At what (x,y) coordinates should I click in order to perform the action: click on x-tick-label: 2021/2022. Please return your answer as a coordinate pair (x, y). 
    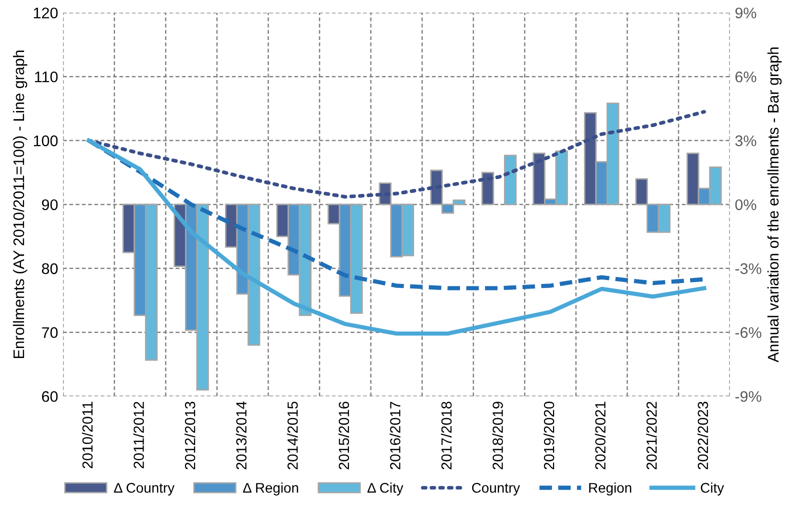
    Looking at the image, I should click on (651, 436).